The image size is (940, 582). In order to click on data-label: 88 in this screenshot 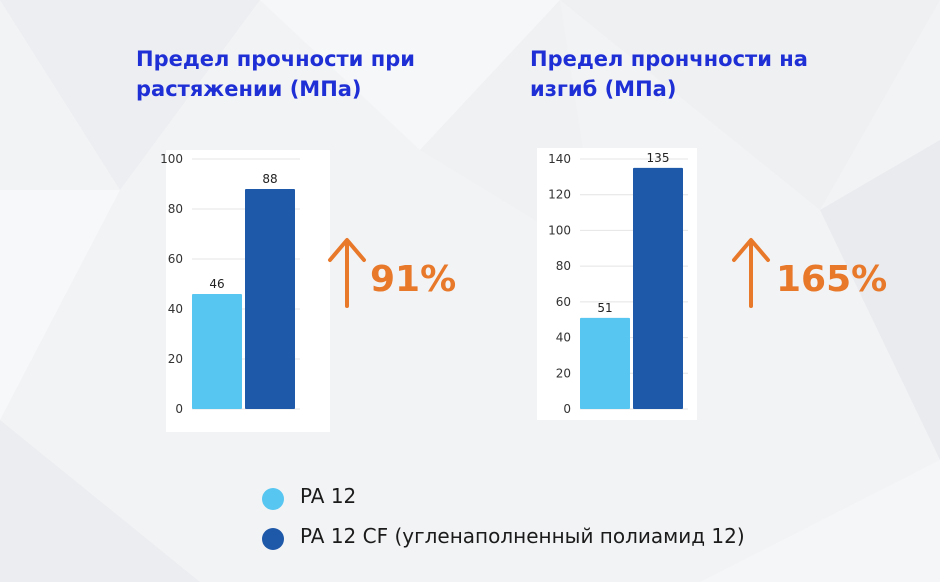, I will do `click(269, 179)`.